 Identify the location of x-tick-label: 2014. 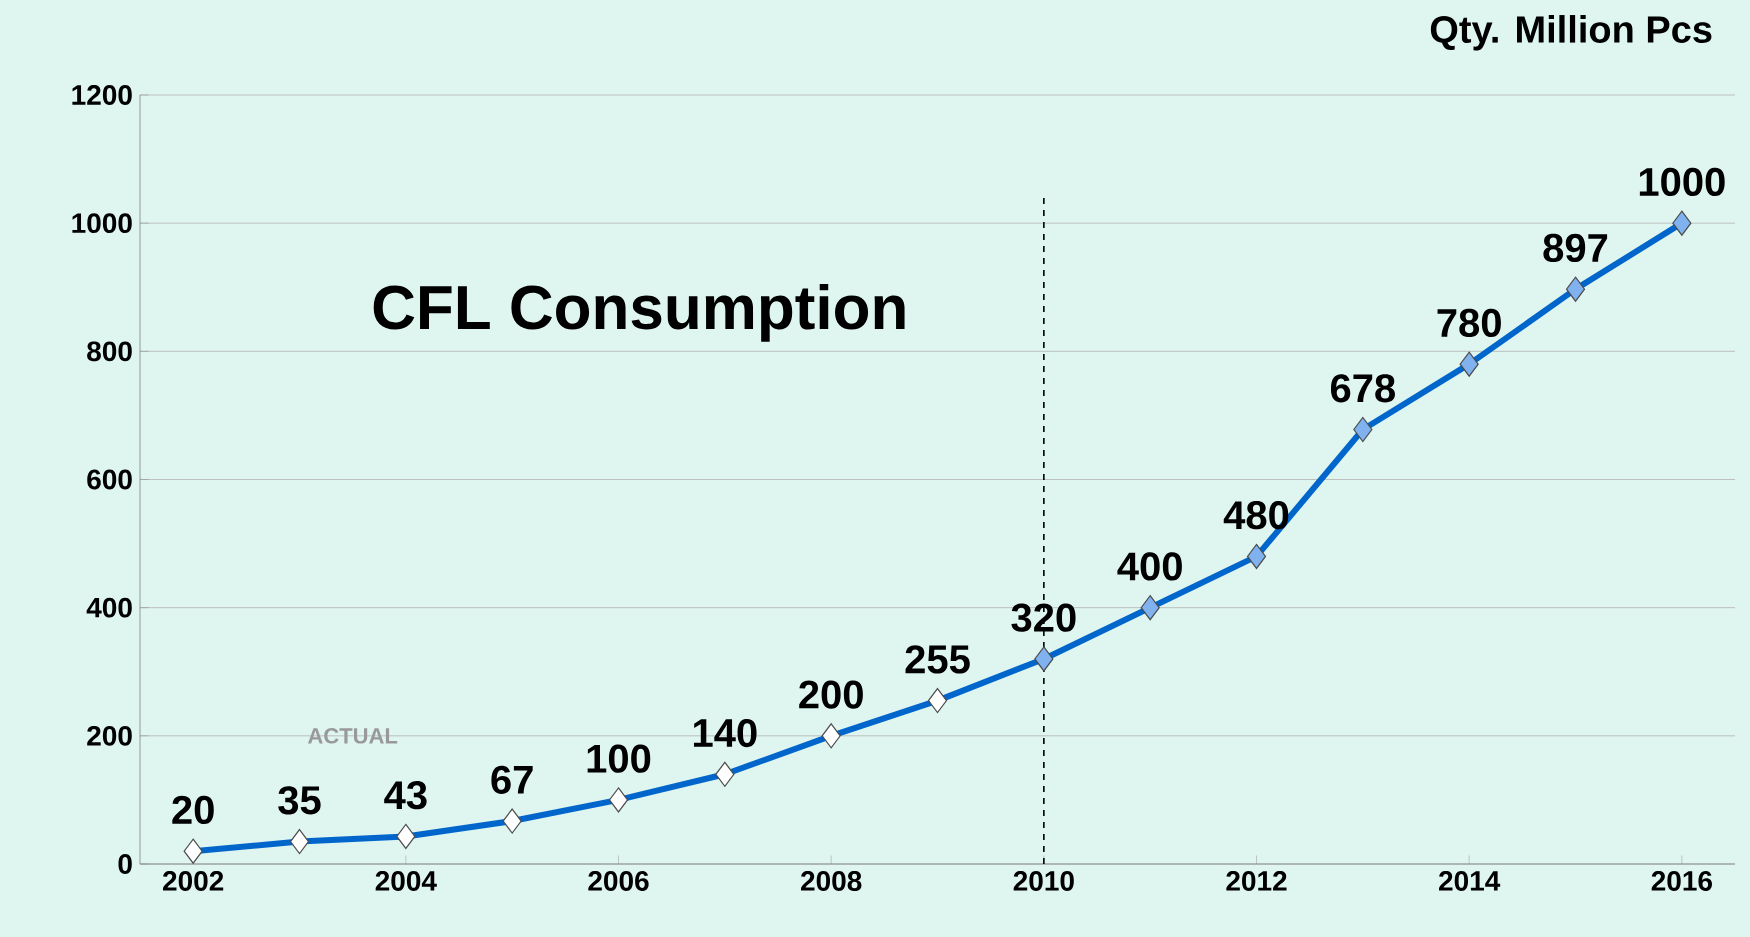
(1470, 881).